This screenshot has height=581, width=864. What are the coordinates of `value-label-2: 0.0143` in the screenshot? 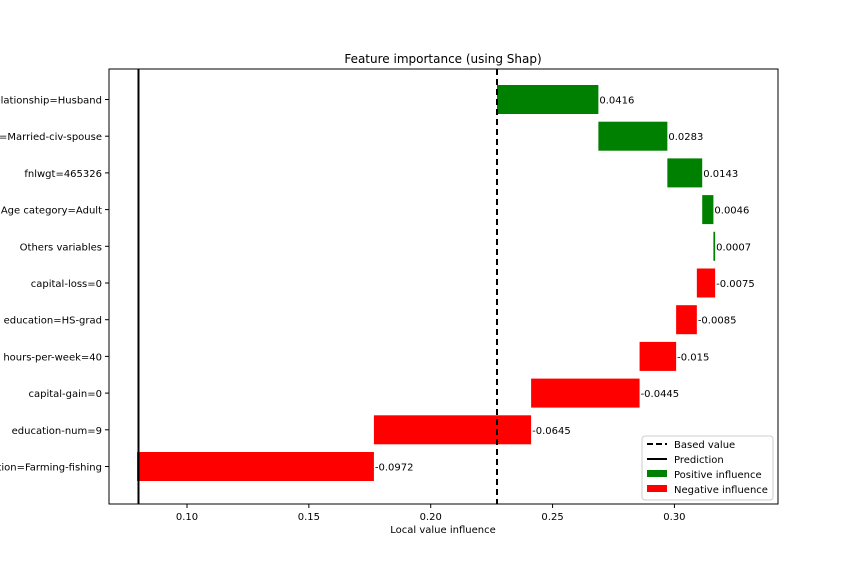 It's located at (720, 174).